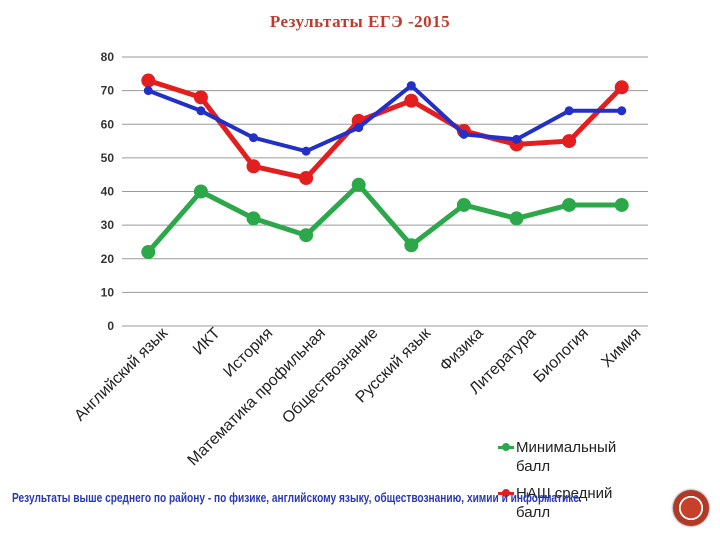  I want to click on legend: Минимальный балл НАШ средний балл, so click(573, 484).